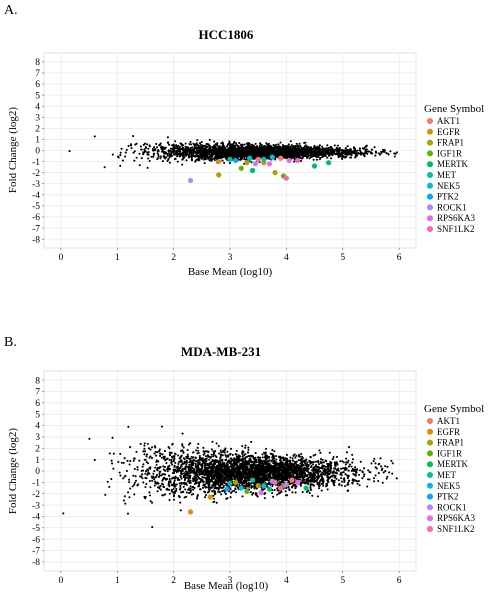 The width and height of the screenshot is (500, 602). Describe the element at coordinates (430, 153) in the screenshot. I see `legend-swatch` at that location.